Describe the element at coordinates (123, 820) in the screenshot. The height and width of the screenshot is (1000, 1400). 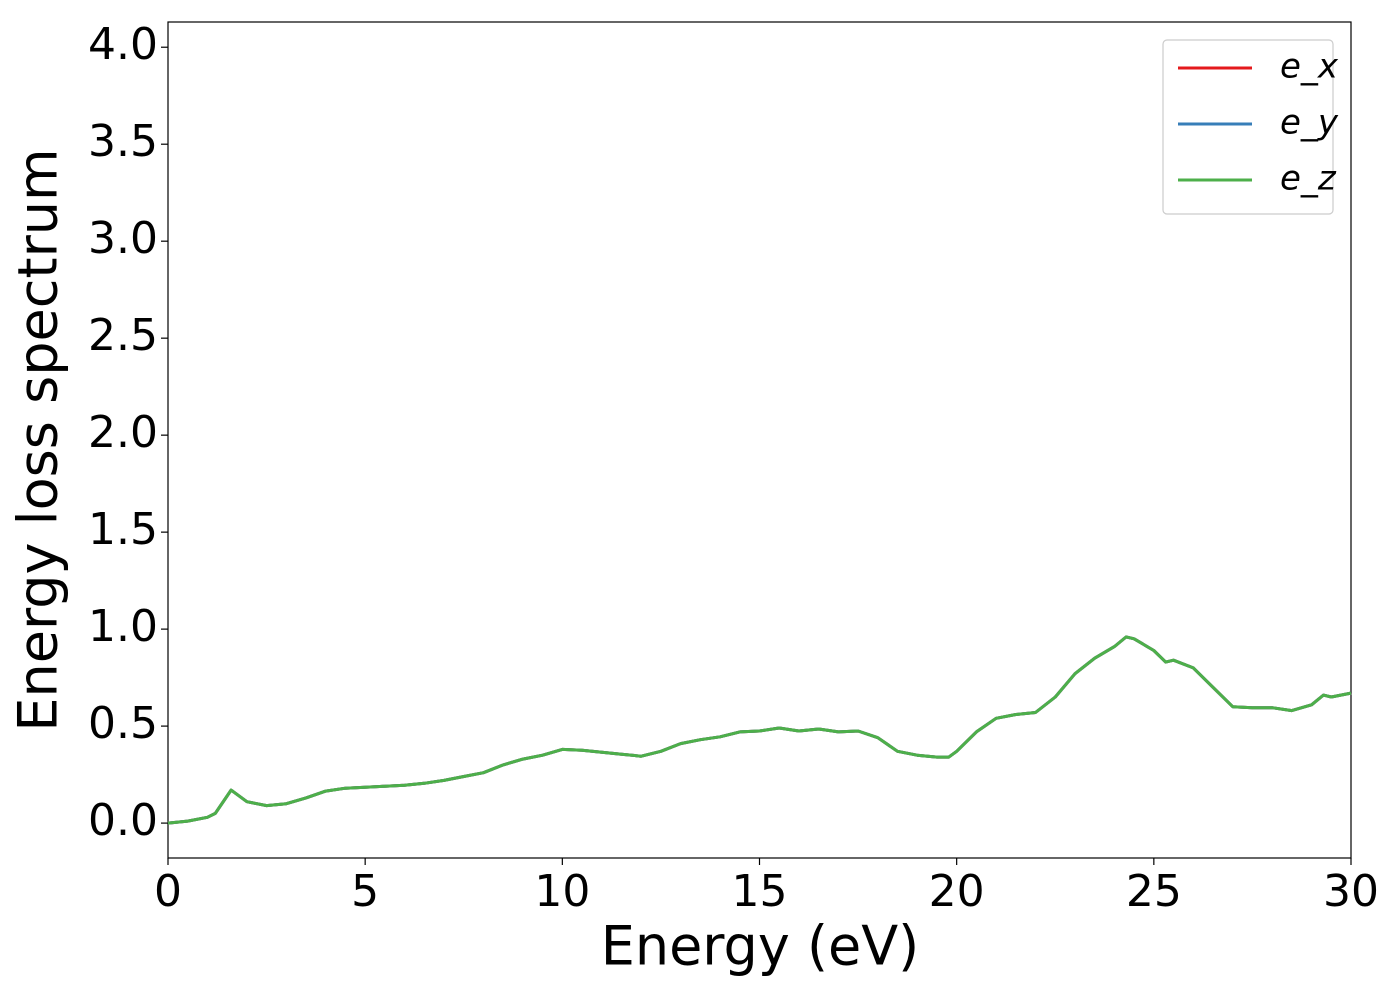
I see `y-tick-label: 0.0` at that location.